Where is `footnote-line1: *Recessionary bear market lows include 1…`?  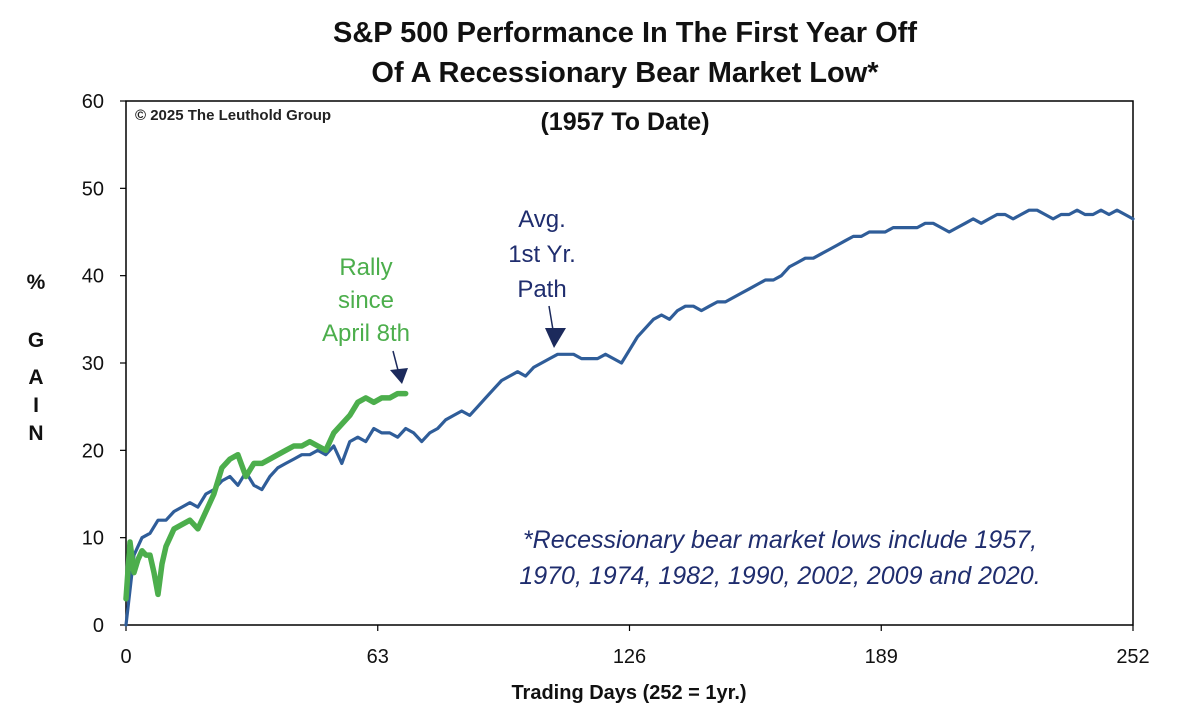 footnote-line1: *Recessionary bear market lows include 1… is located at coordinates (780, 540).